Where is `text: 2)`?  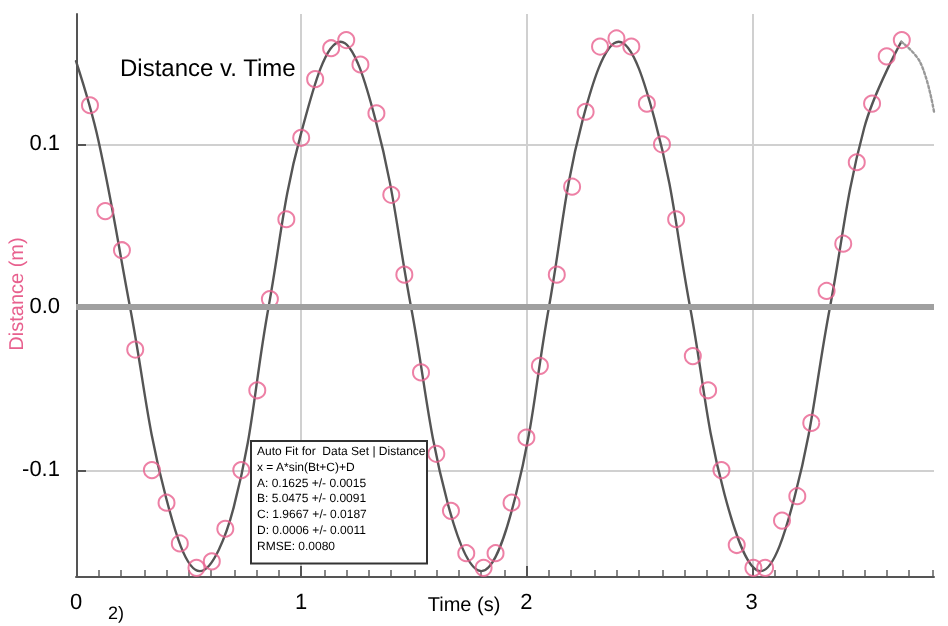 text: 2) is located at coordinates (116, 613).